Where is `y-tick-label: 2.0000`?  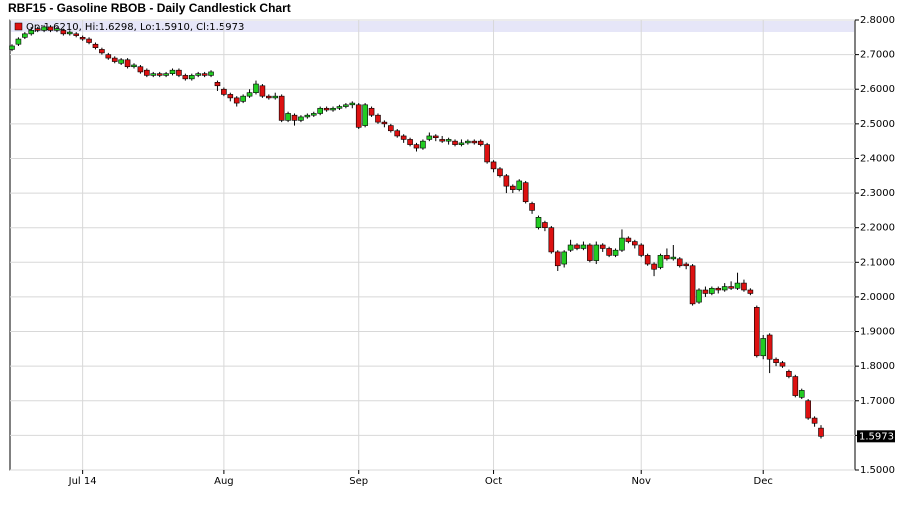
y-tick-label: 2.0000 is located at coordinates (877, 297).